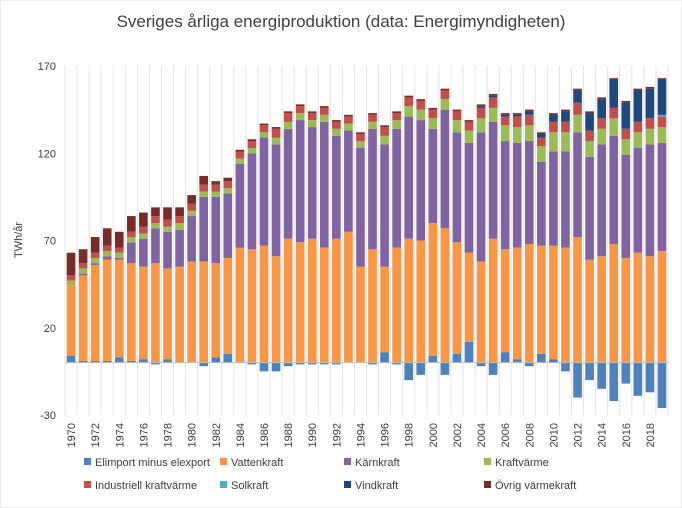 The width and height of the screenshot is (682, 508). I want to click on x-tick-label: 2006, so click(506, 435).